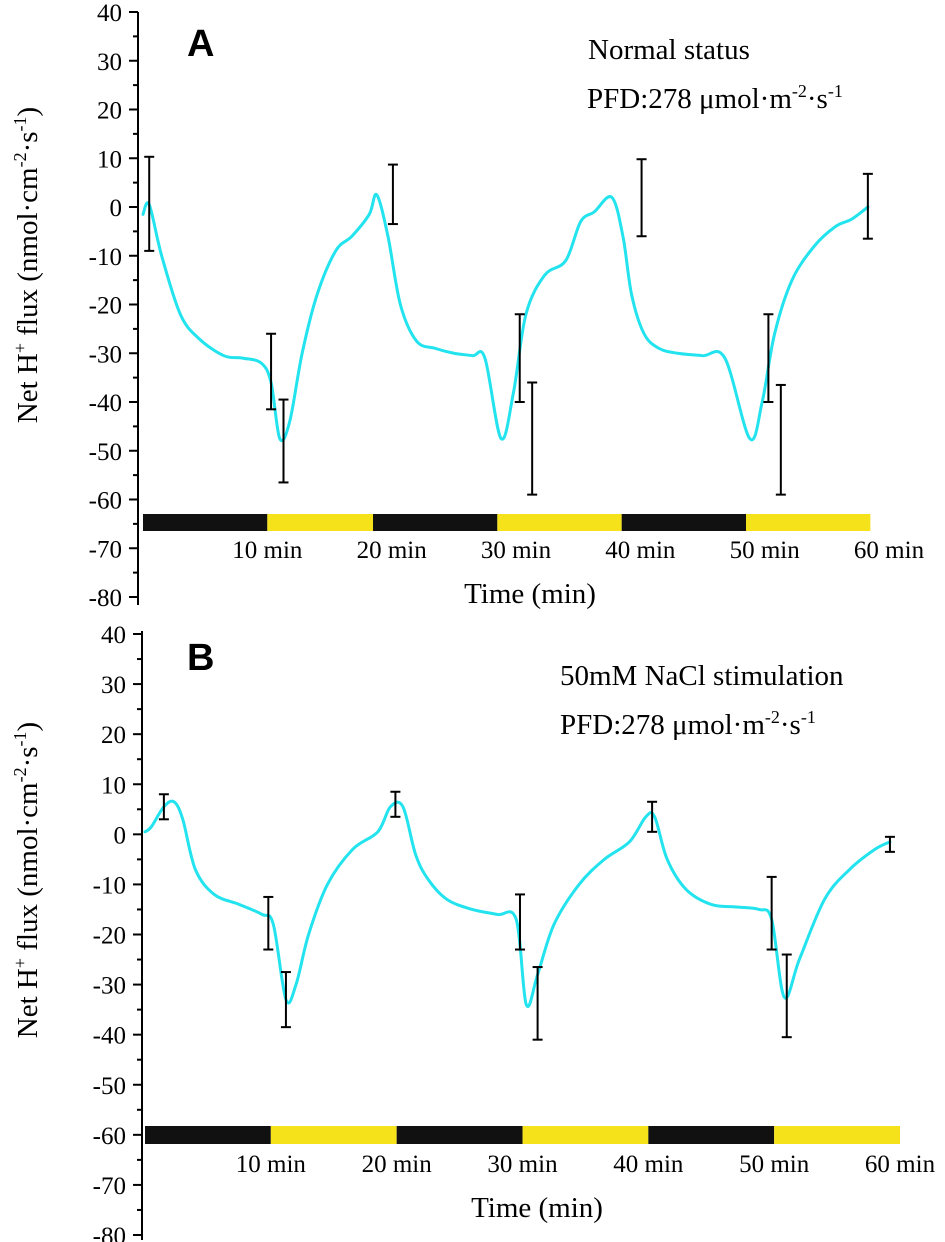  Describe the element at coordinates (200, 44) in the screenshot. I see `panel-label: A` at that location.